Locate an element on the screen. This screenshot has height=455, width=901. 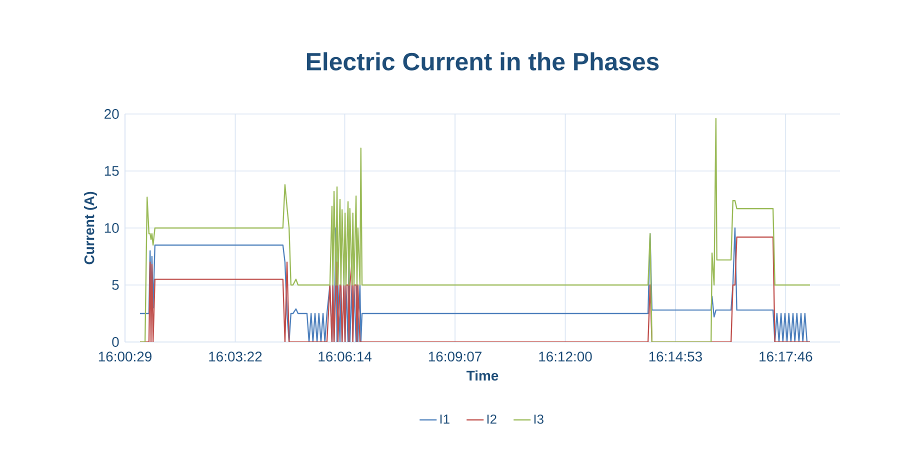
y-tick-label: 0 is located at coordinates (115, 342).